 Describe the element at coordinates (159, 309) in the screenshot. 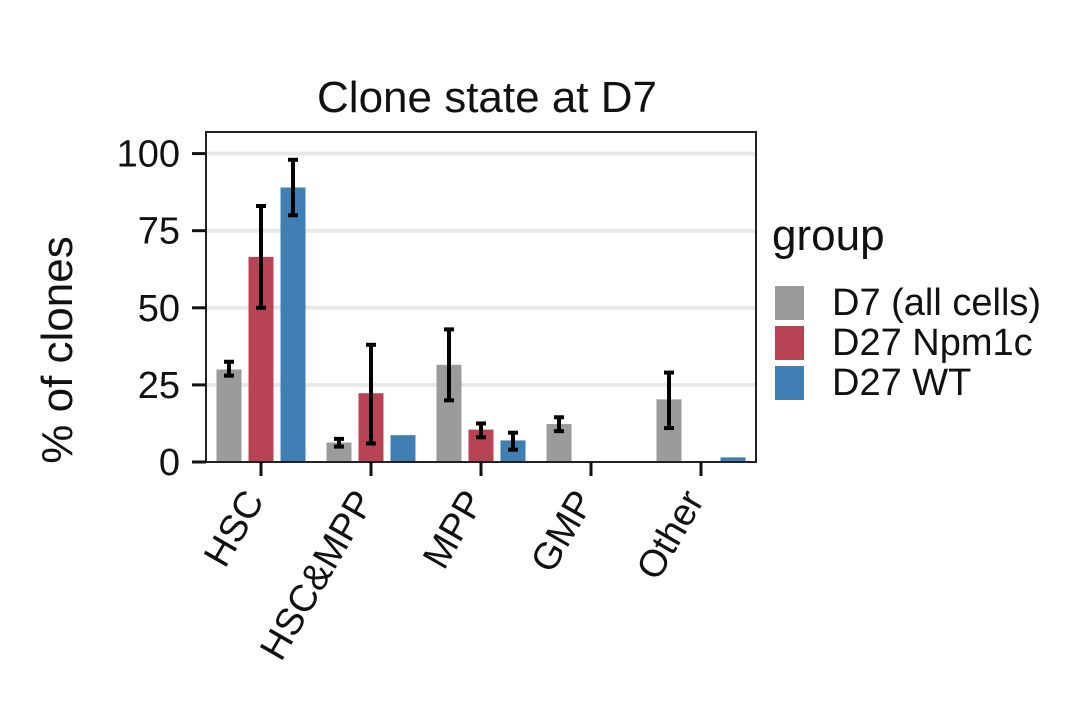

I see `y-tick-label: 50` at that location.